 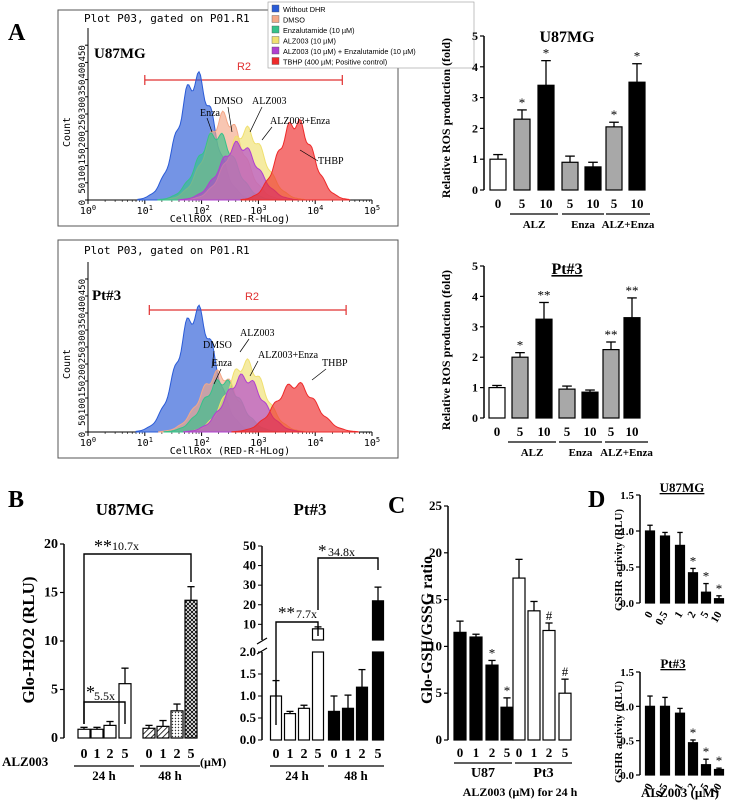 I want to click on axis-break-mark, so click(x=262, y=641).